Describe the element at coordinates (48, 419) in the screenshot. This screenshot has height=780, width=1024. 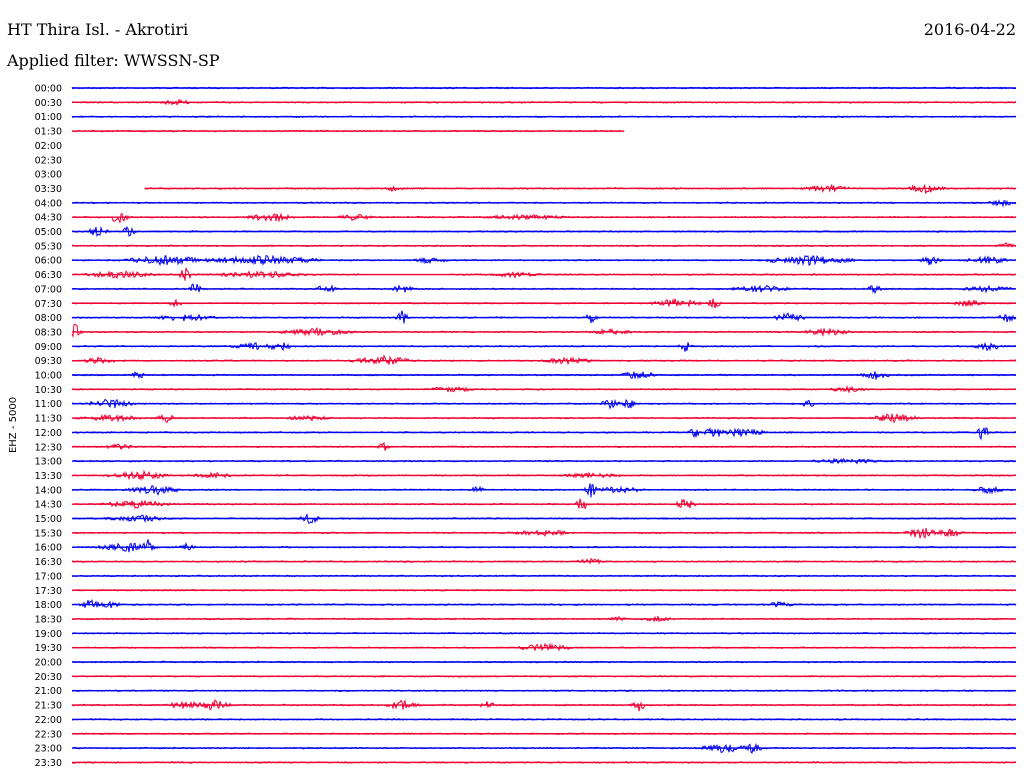
I see `time-tick-label: 11:30` at that location.